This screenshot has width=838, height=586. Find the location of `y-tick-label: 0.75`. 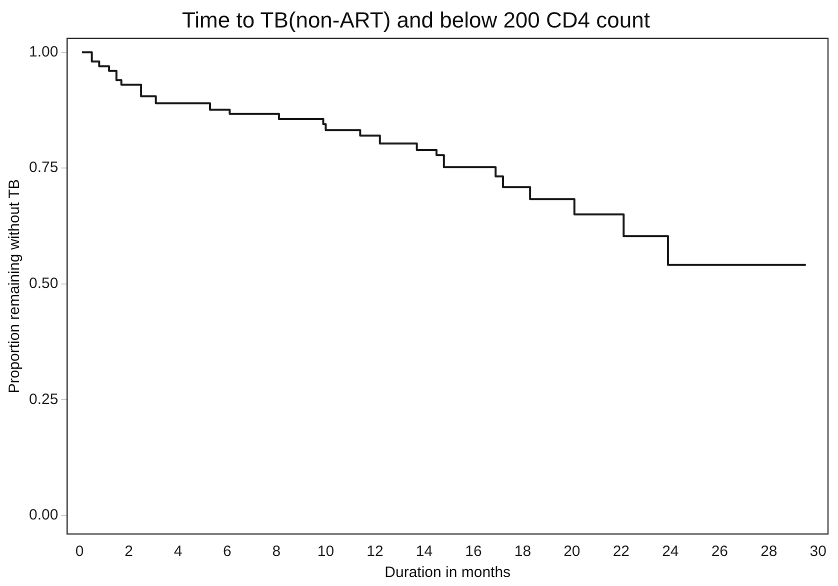

y-tick-label: 0.75 is located at coordinates (43, 167).